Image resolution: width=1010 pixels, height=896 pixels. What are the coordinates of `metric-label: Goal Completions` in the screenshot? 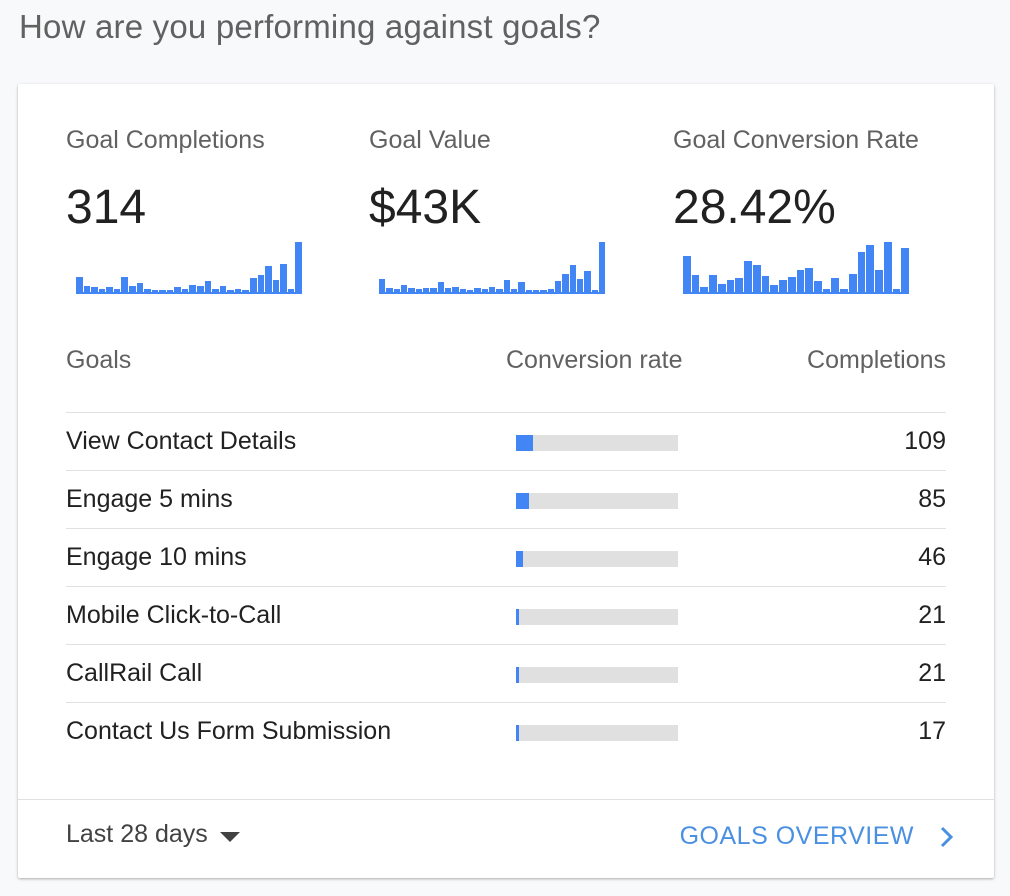 It's located at (165, 140).